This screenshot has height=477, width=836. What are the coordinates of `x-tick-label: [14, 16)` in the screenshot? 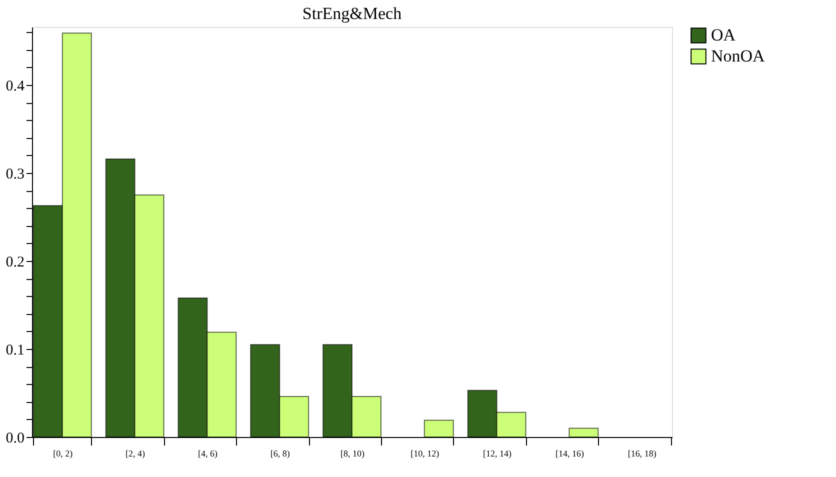 It's located at (569, 453).